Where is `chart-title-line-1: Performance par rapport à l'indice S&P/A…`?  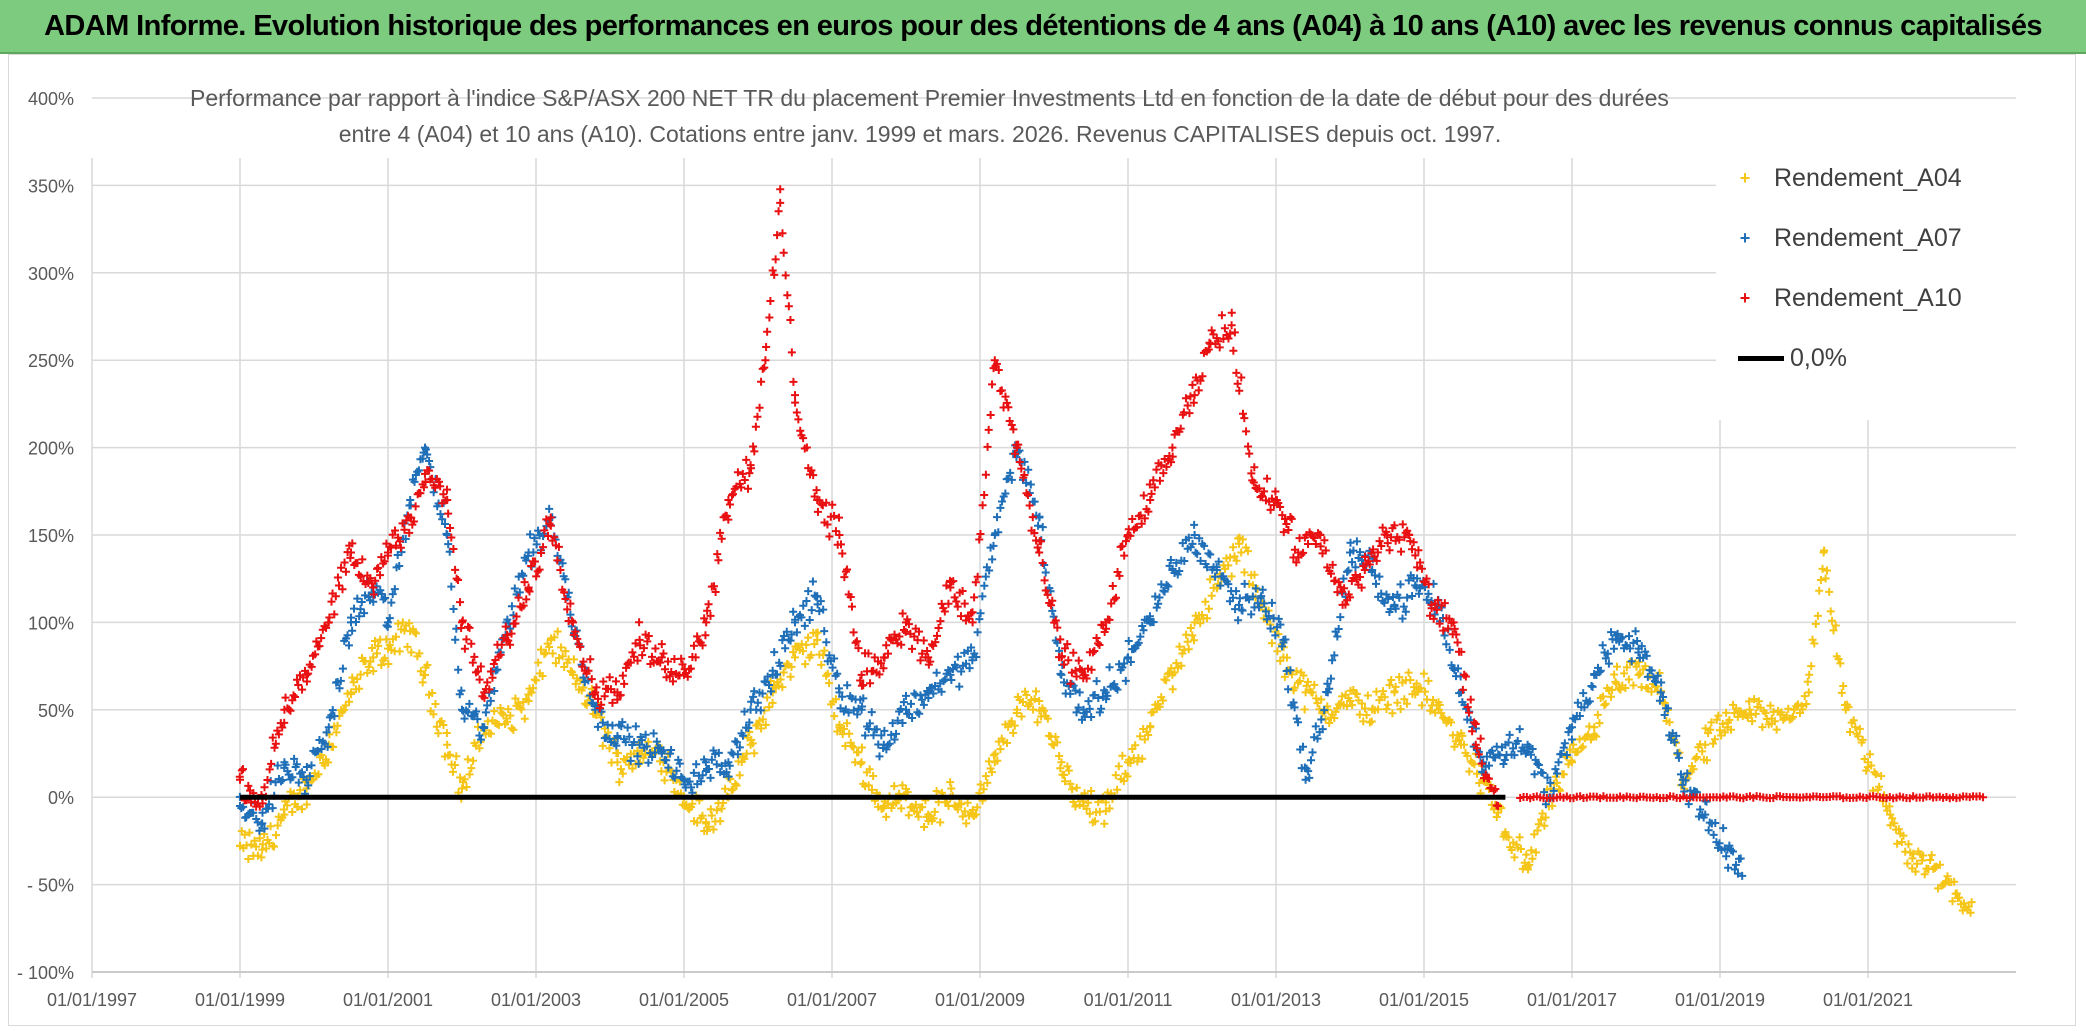
chart-title-line-1: Performance par rapport à l'indice S&P/A… is located at coordinates (929, 98).